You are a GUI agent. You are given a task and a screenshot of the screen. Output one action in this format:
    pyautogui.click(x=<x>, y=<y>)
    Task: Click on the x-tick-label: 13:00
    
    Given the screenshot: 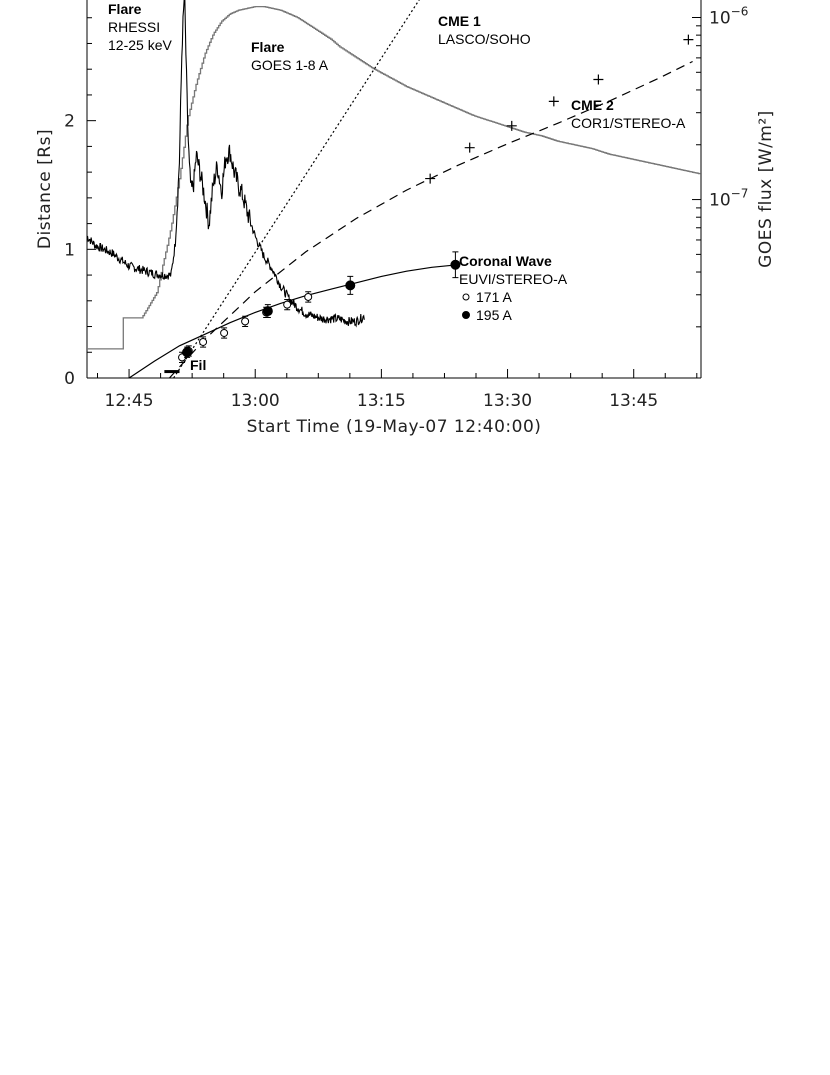 What is the action you would take?
    pyautogui.click(x=255, y=401)
    